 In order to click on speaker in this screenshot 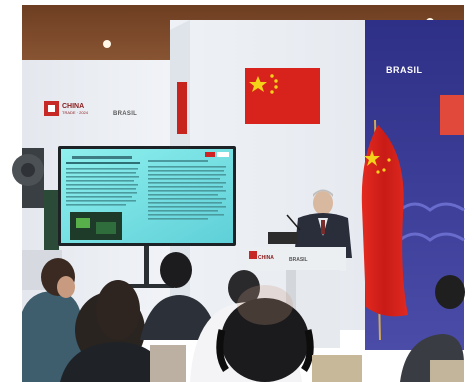, I will do `click(319, 223)`.